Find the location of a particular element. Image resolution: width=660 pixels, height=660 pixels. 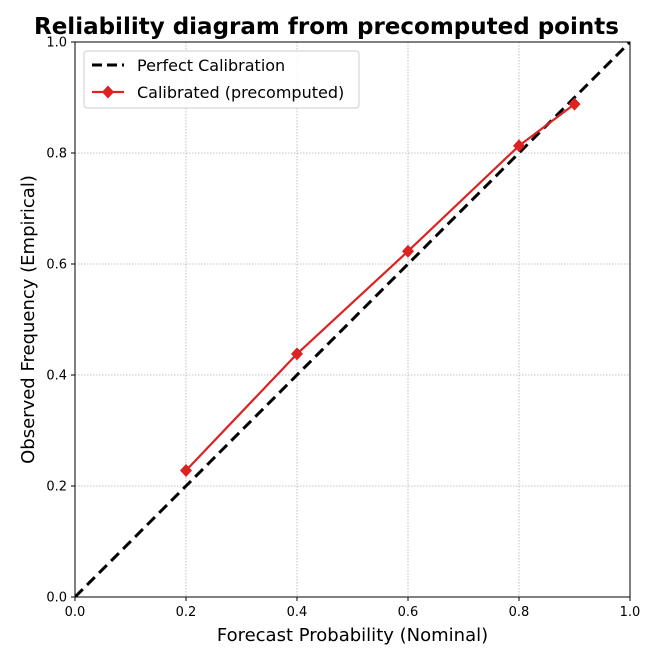

y-tick-label: 0.8 is located at coordinates (56, 154).